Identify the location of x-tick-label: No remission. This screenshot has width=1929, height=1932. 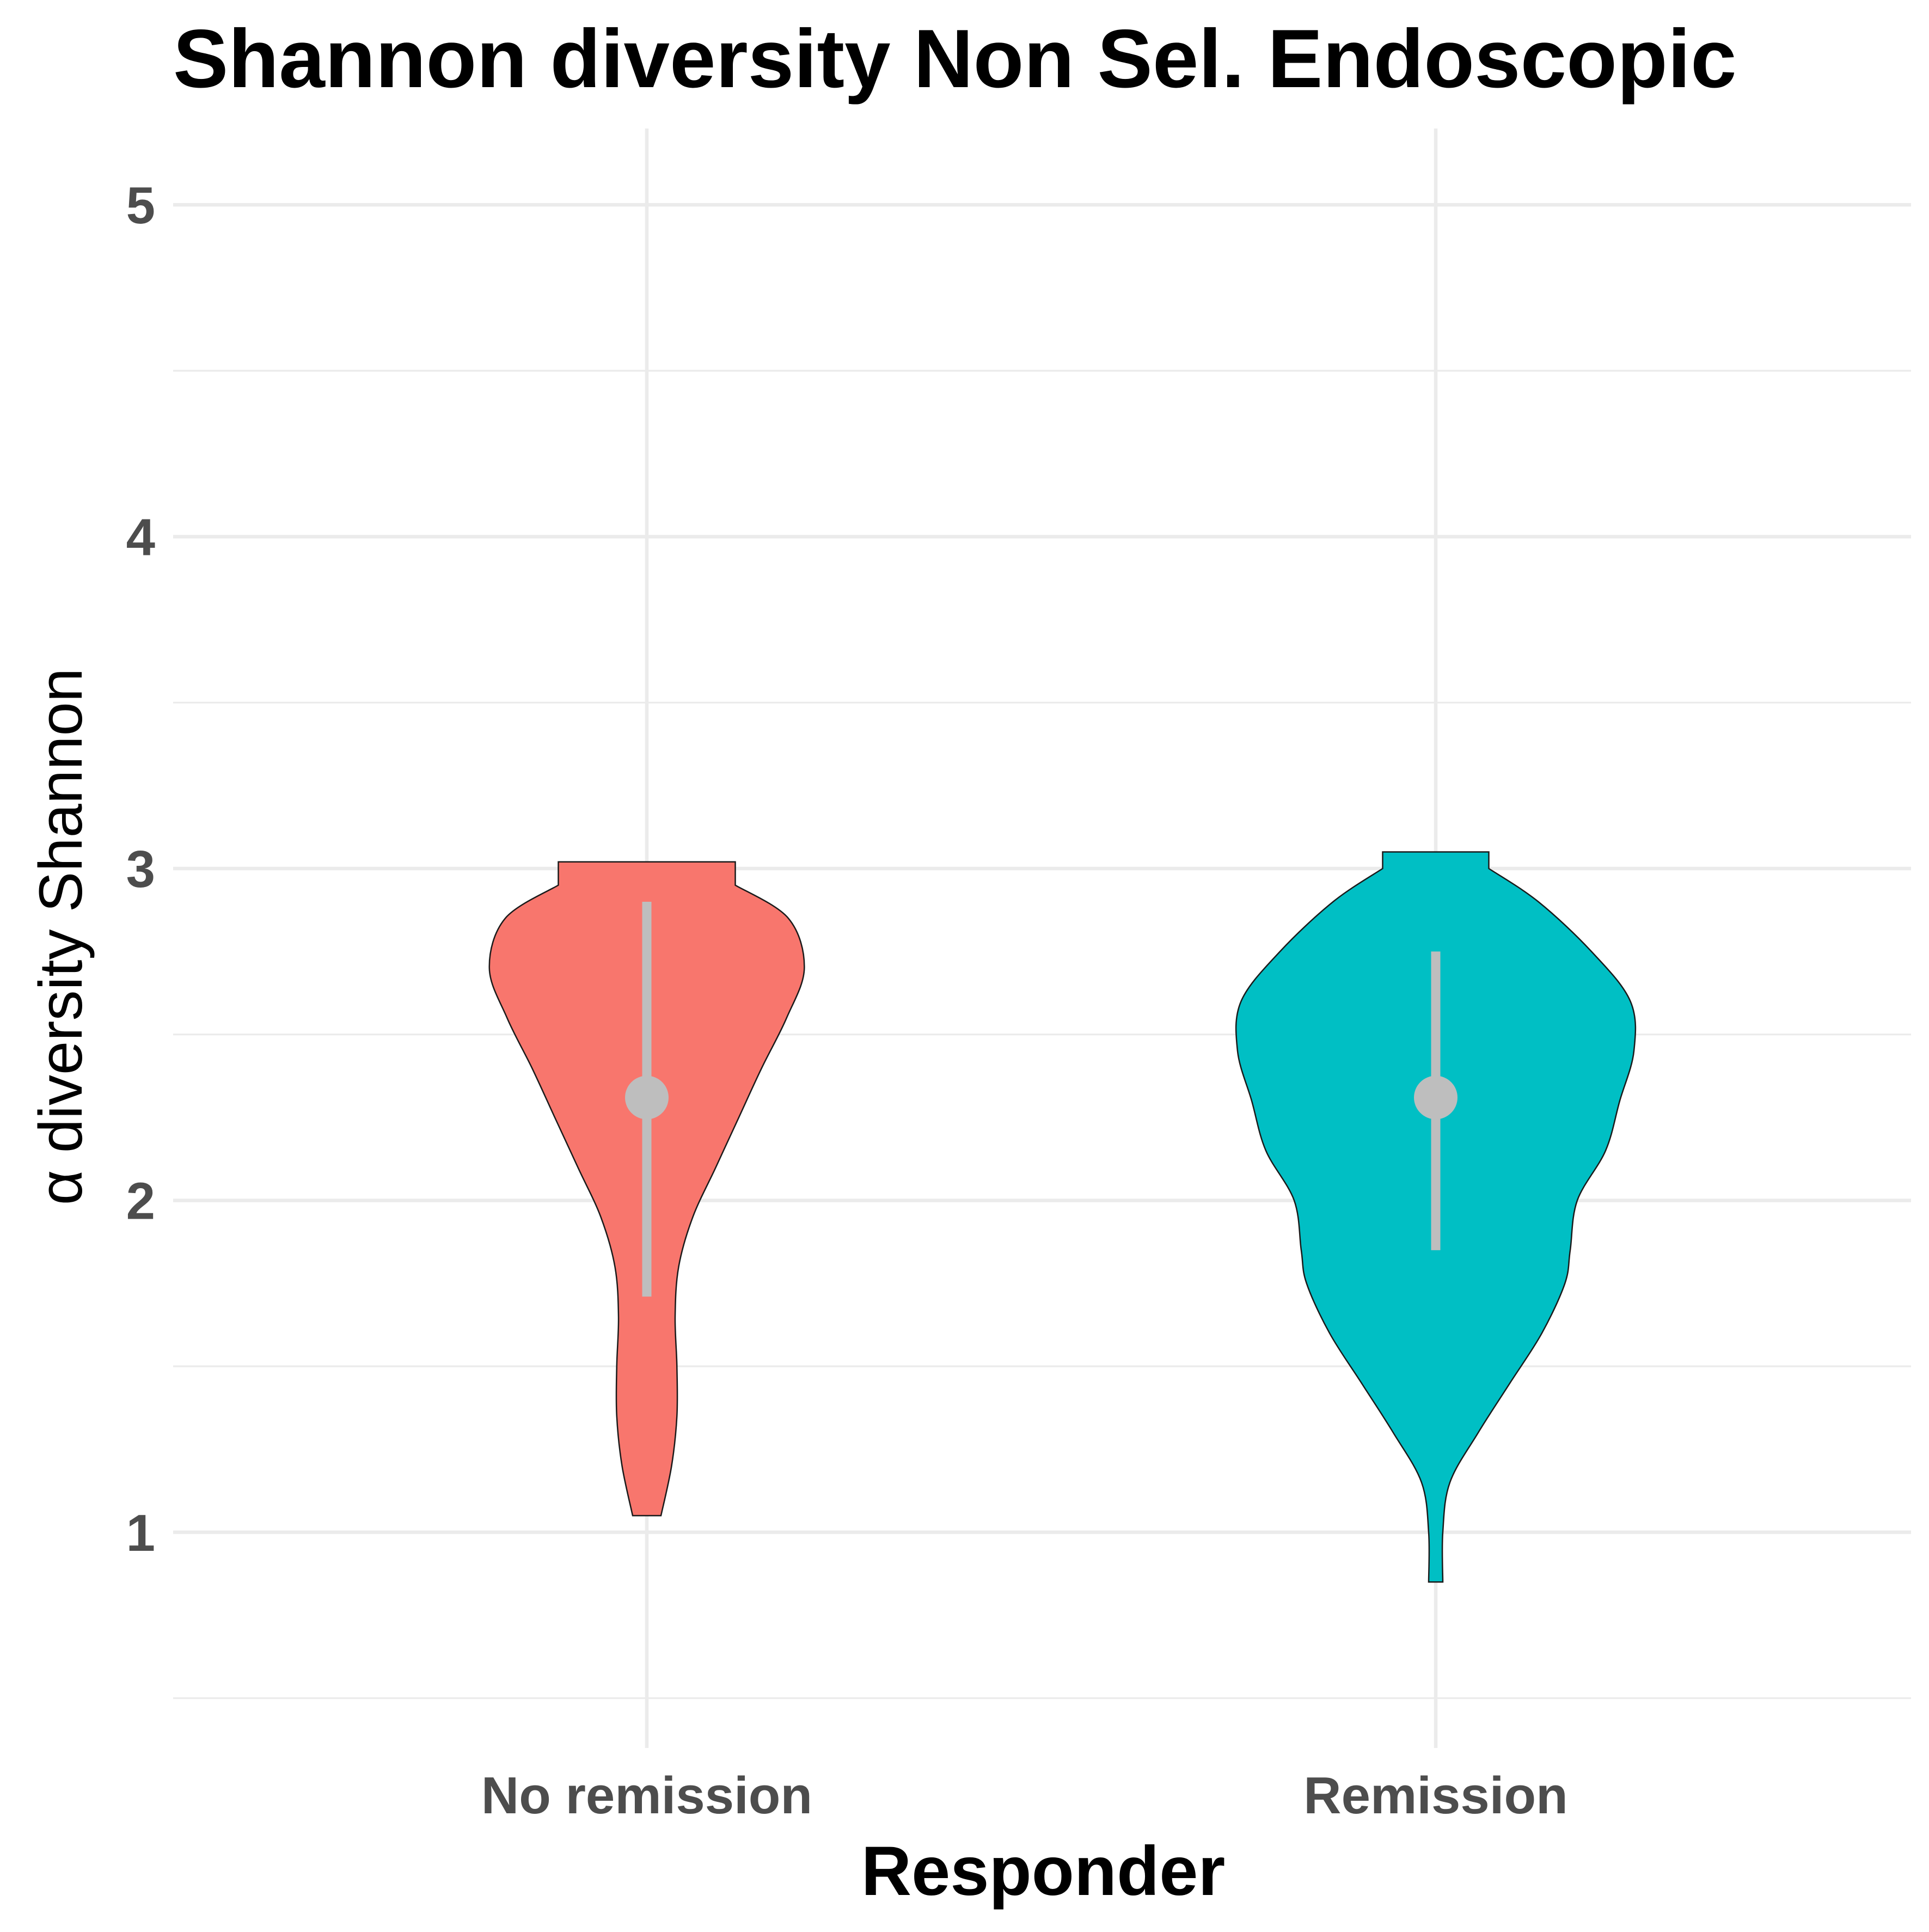
(646, 1796).